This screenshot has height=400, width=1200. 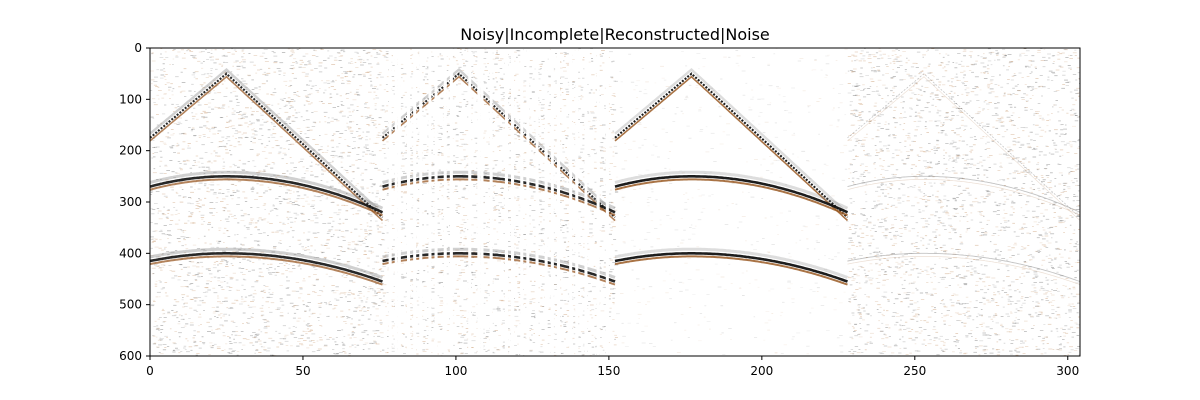 I want to click on x-tick-label: 50, so click(x=302, y=371).